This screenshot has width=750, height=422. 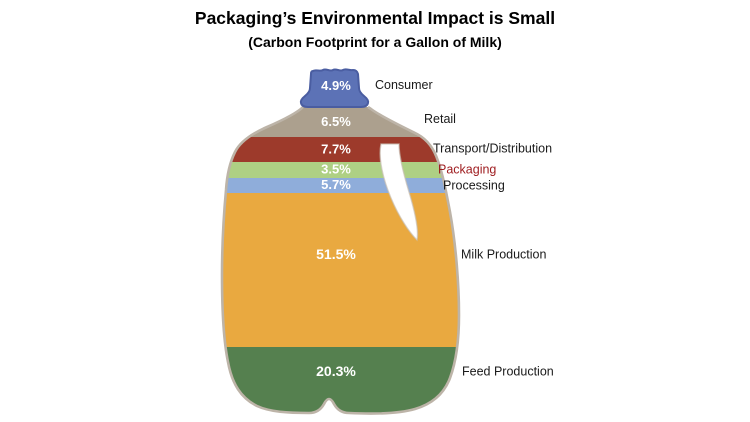 I want to click on segment-label-feed-production: Feed Production, so click(x=508, y=372).